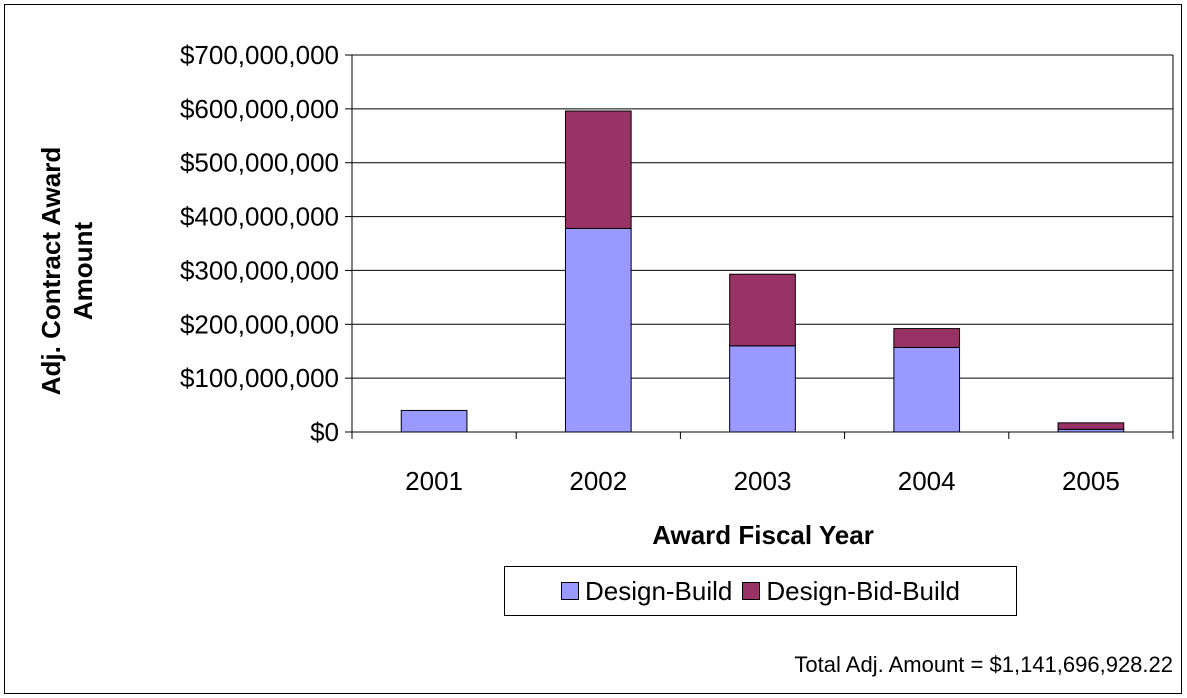 The height and width of the screenshot is (698, 1187). I want to click on x-axis-title: Award Fiscal Year, so click(763, 535).